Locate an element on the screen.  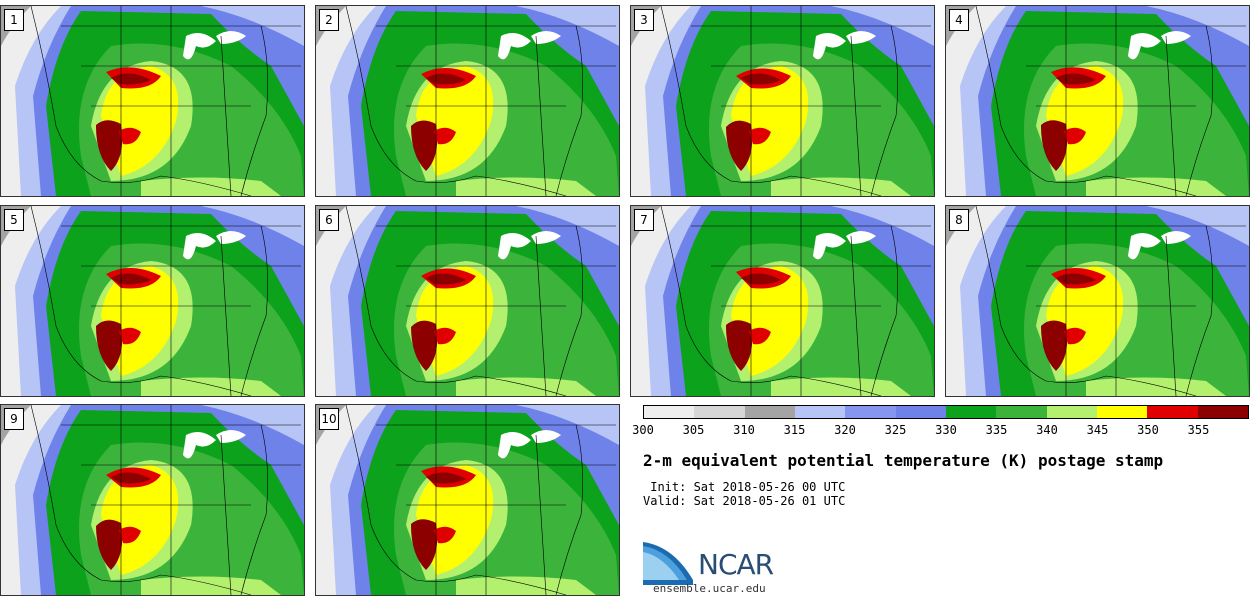
colorbar-tick-label: 340 is located at coordinates (1047, 430).